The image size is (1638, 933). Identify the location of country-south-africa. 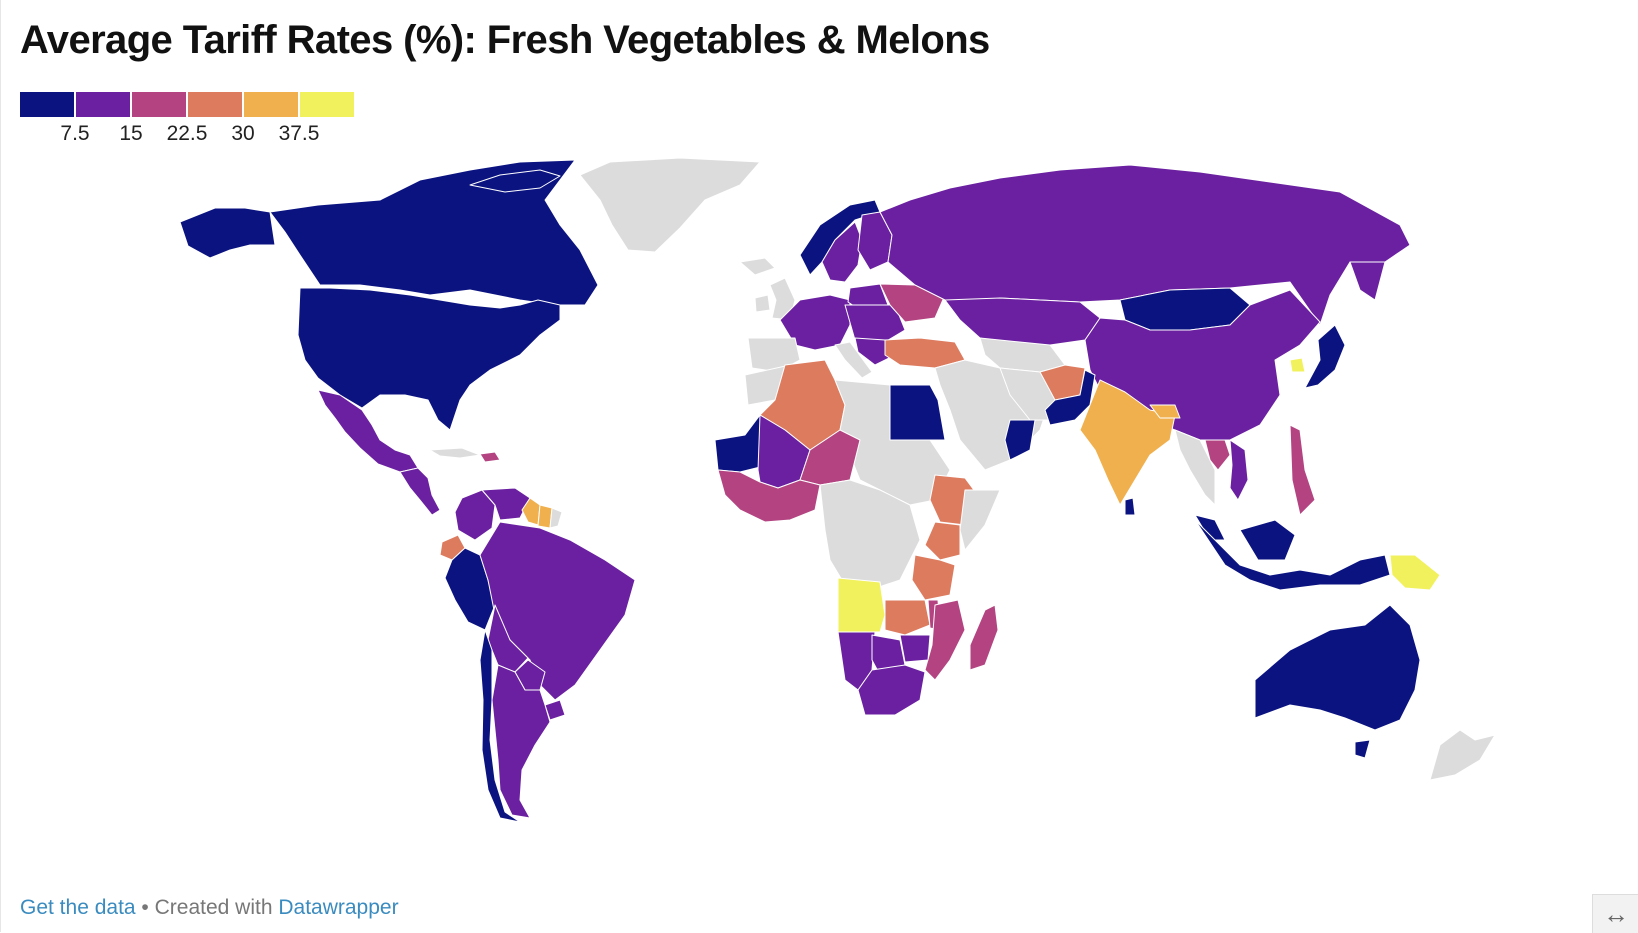
(891, 690).